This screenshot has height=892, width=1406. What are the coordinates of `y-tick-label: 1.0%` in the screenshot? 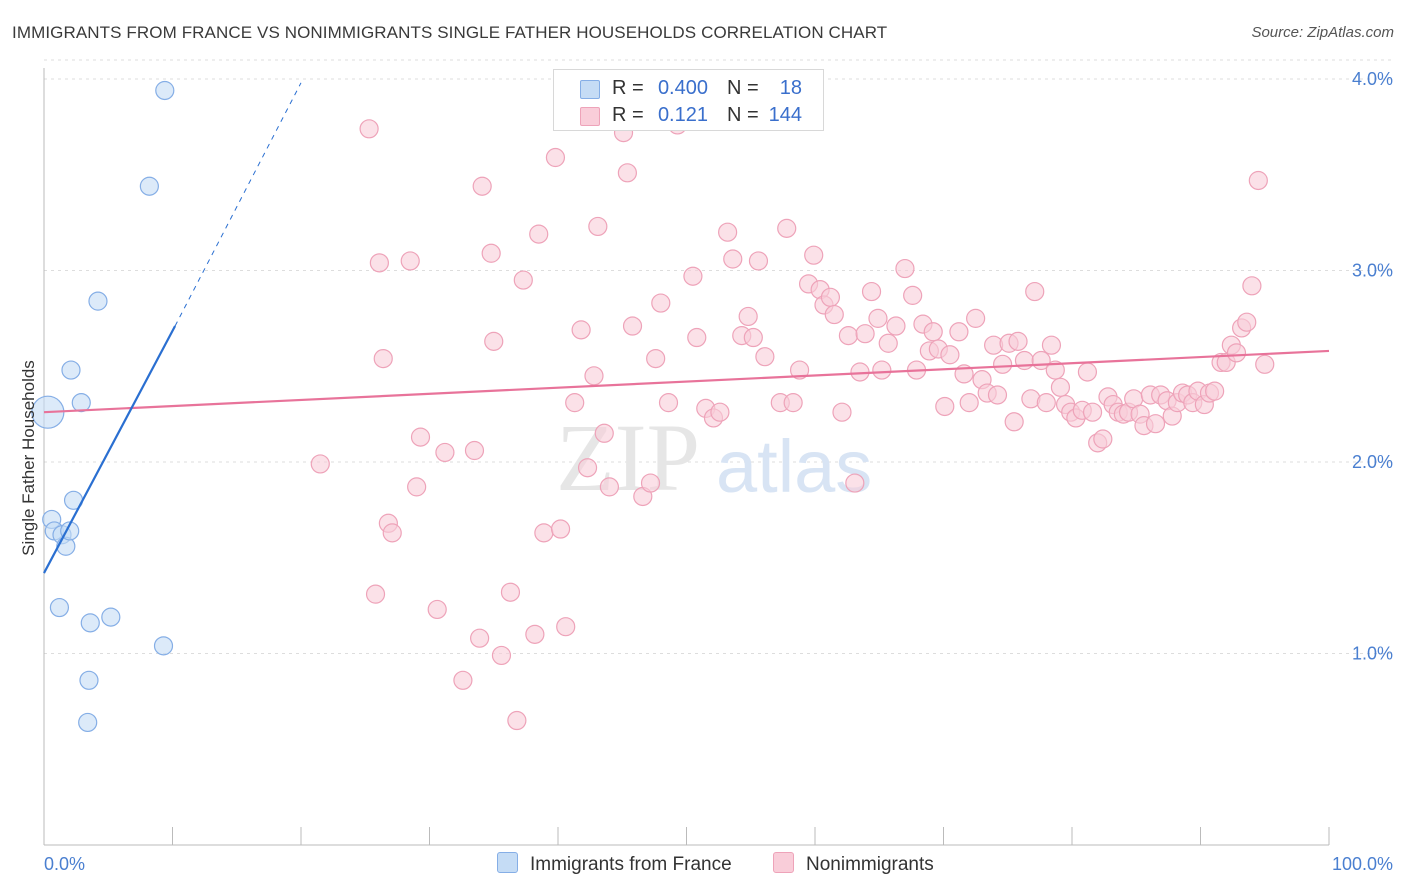 It's located at (1372, 654).